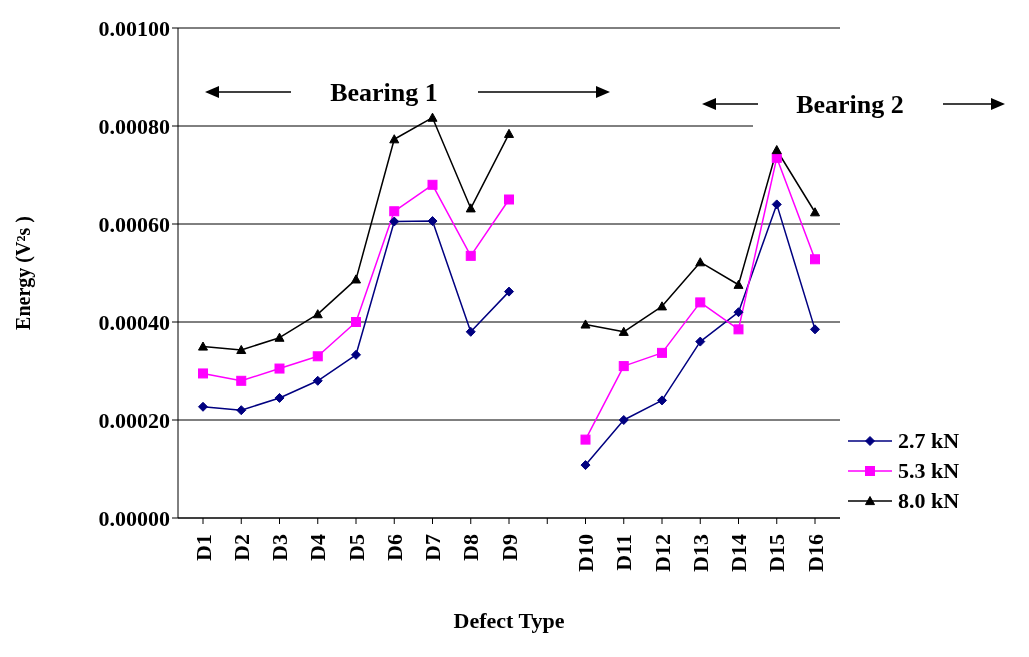 The width and height of the screenshot is (1029, 657). What do you see at coordinates (929, 501) in the screenshot?
I see `legend-label: 8.0 kN` at bounding box center [929, 501].